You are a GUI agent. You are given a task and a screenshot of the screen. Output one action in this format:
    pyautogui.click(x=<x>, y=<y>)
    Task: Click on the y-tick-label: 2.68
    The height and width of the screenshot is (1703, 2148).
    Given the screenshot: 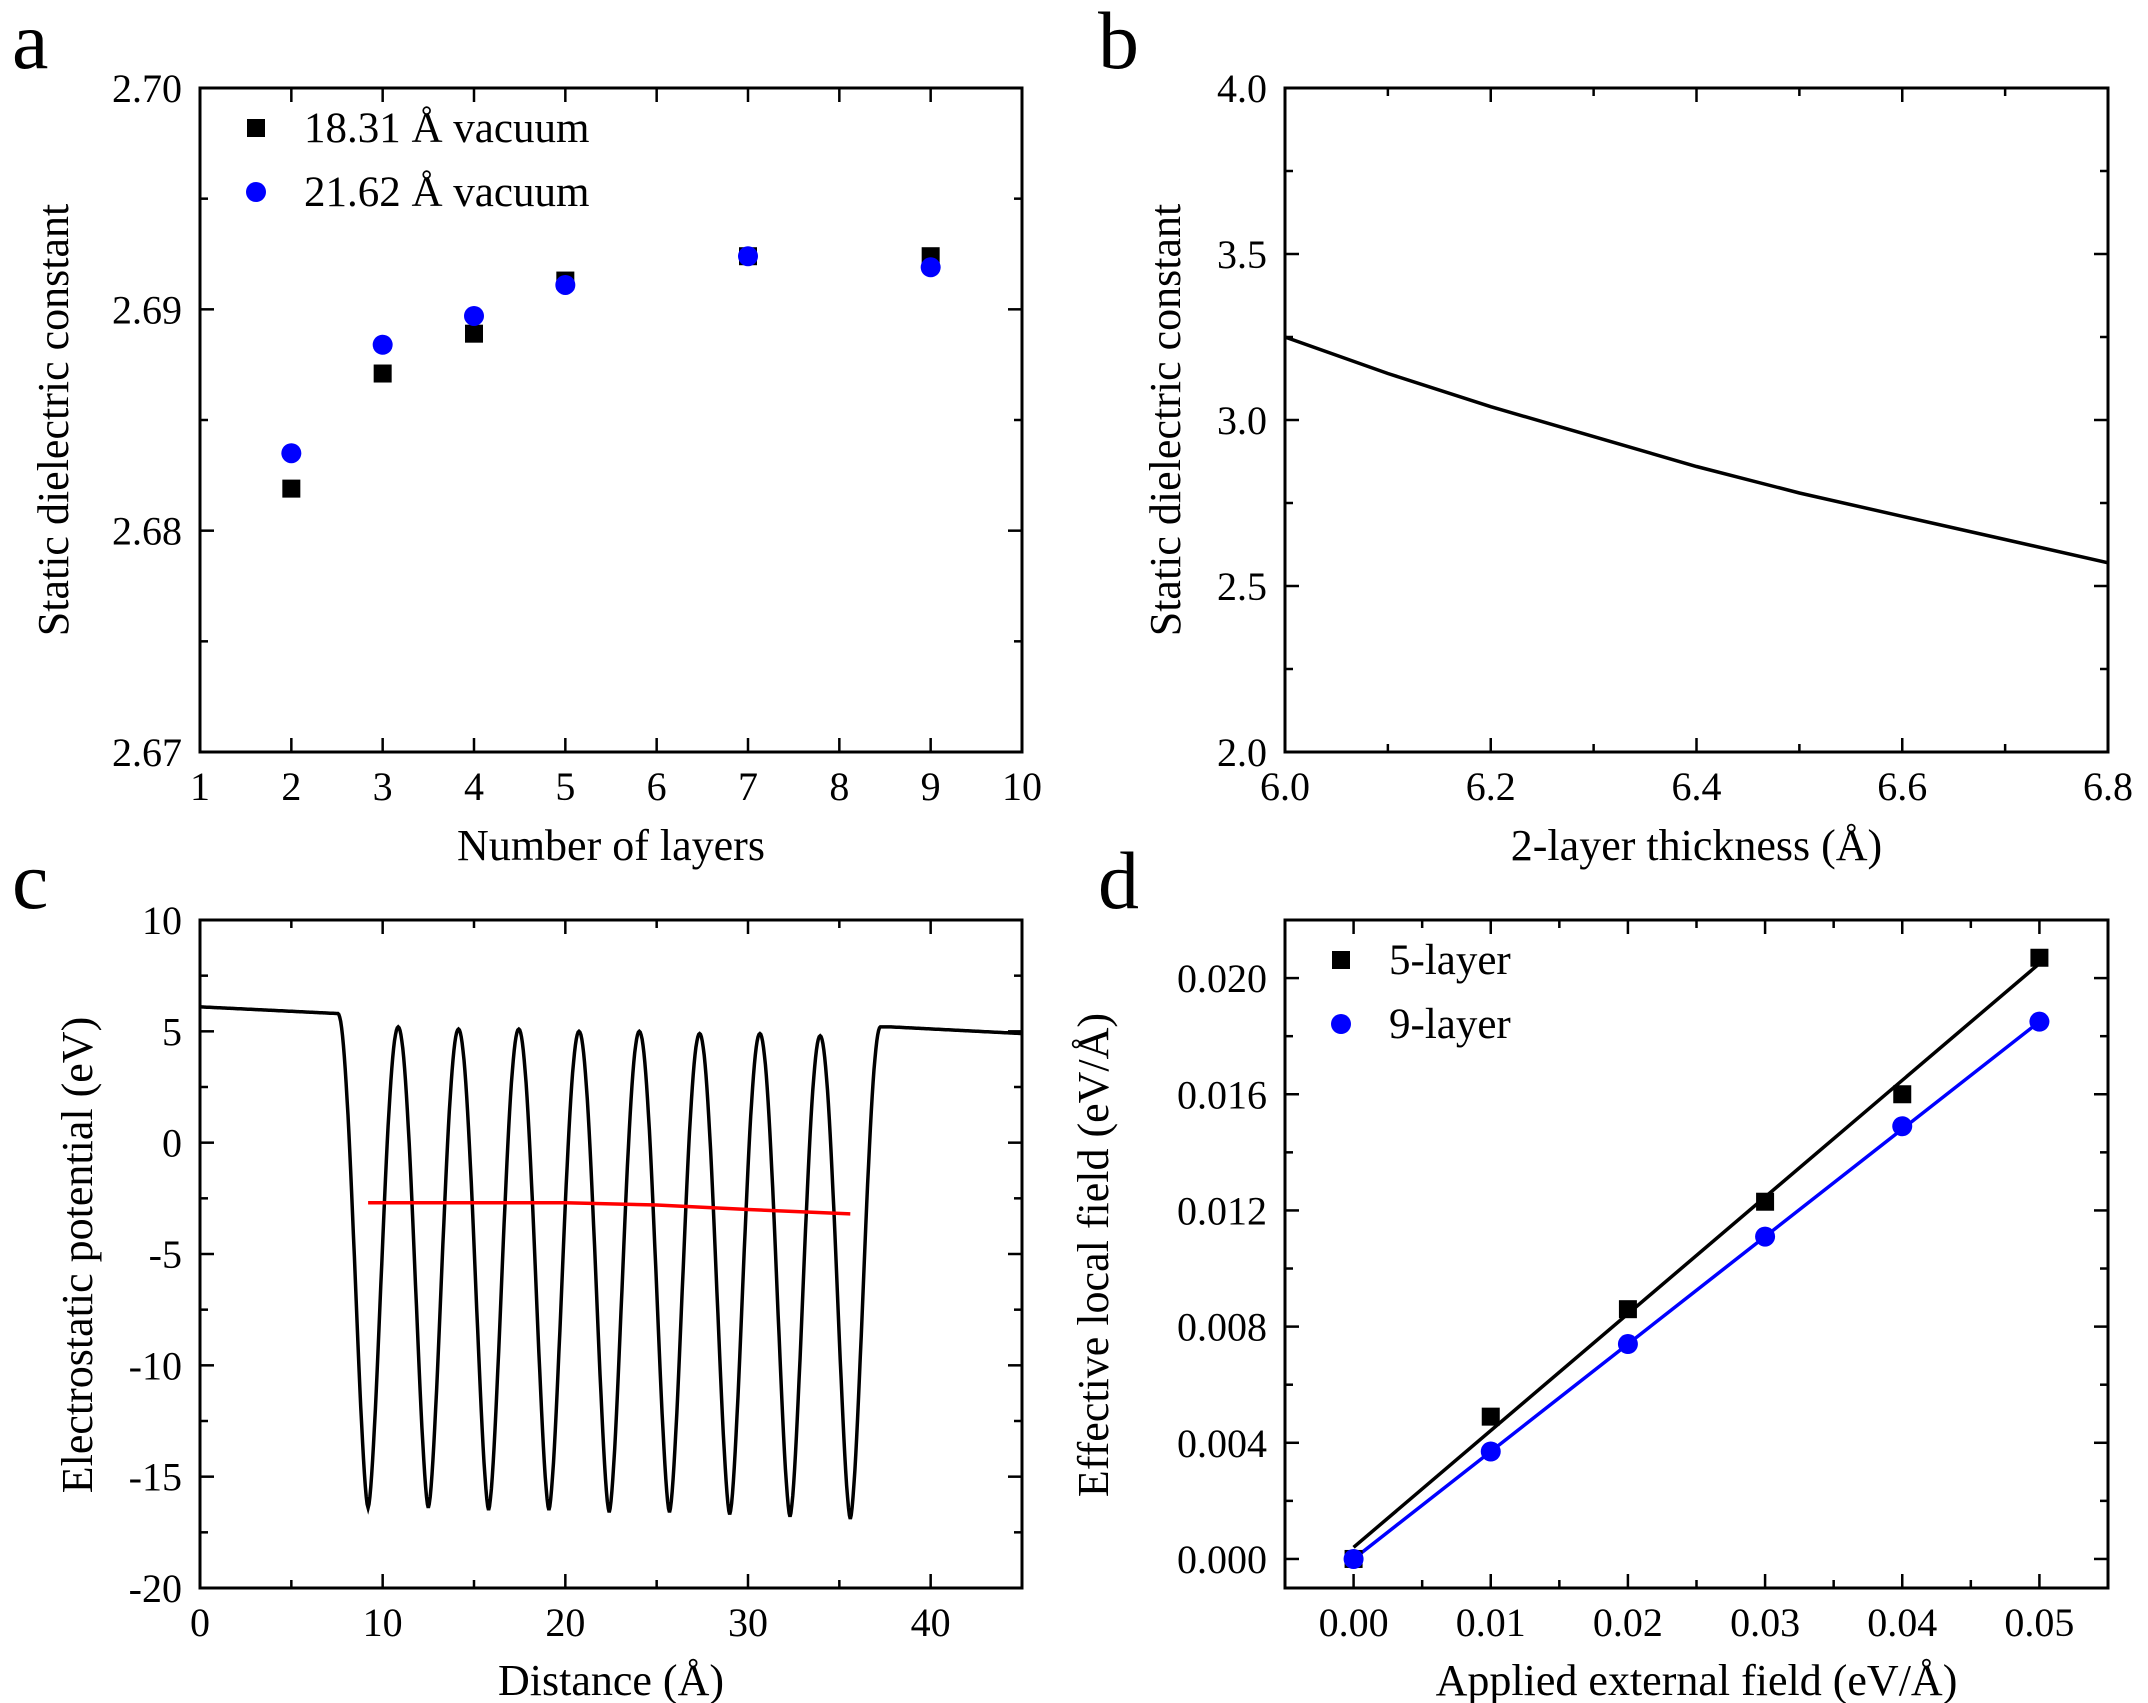 What is the action you would take?
    pyautogui.click(x=147, y=531)
    